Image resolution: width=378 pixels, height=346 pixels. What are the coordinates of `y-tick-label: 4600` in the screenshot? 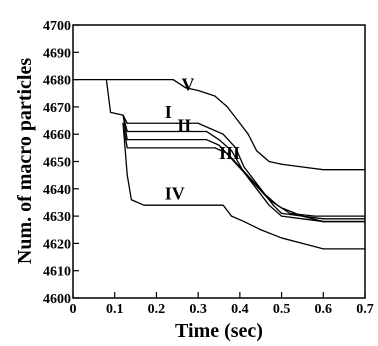 It's located at (57, 299).